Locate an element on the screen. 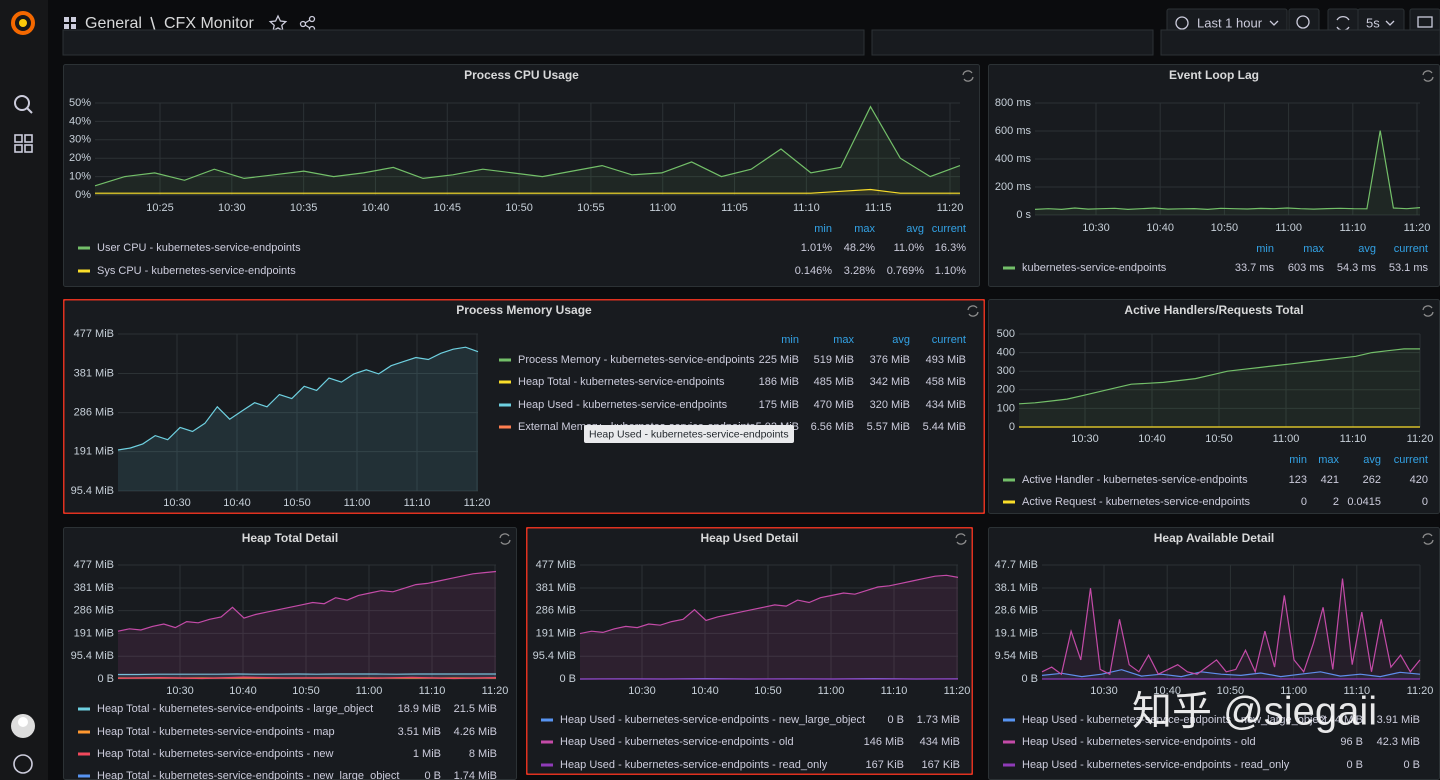  breadcrumb-folder: General is located at coordinates (113, 23).